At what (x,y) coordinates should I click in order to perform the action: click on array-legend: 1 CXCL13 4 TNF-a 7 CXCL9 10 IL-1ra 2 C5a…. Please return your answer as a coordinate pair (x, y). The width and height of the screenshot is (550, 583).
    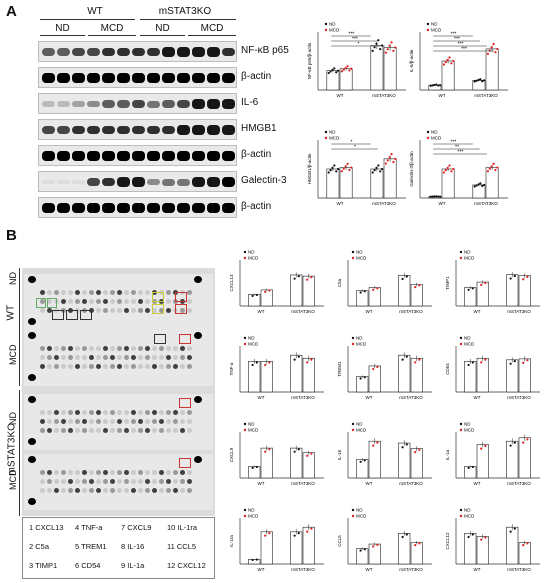
    Looking at the image, I should click on (118, 548).